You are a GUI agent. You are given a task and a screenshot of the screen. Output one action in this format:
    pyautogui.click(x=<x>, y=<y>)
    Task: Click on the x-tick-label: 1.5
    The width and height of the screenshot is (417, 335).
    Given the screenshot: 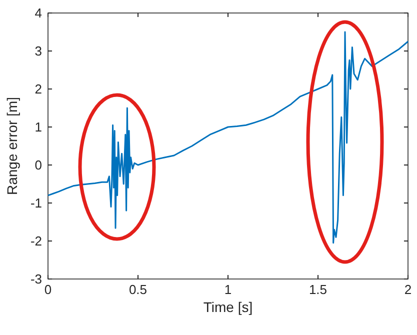 What is the action you would take?
    pyautogui.click(x=318, y=289)
    